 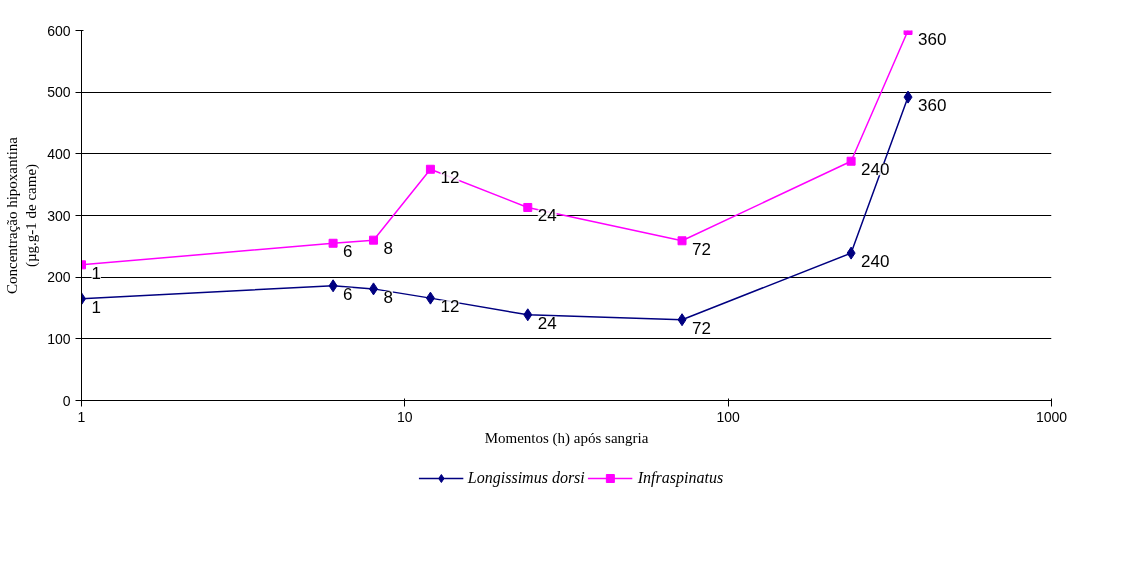 What do you see at coordinates (680, 478) in the screenshot?
I see `legend-label: Infraspinatus` at bounding box center [680, 478].